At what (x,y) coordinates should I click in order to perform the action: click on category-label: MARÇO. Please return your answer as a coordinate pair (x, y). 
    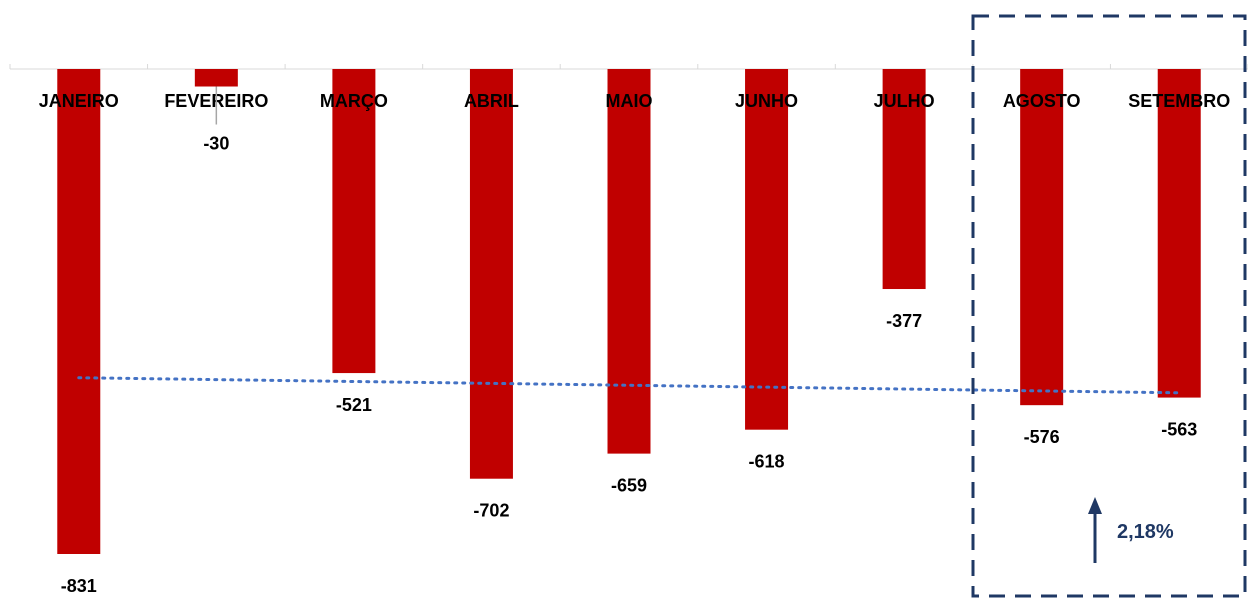
    Looking at the image, I should click on (354, 101).